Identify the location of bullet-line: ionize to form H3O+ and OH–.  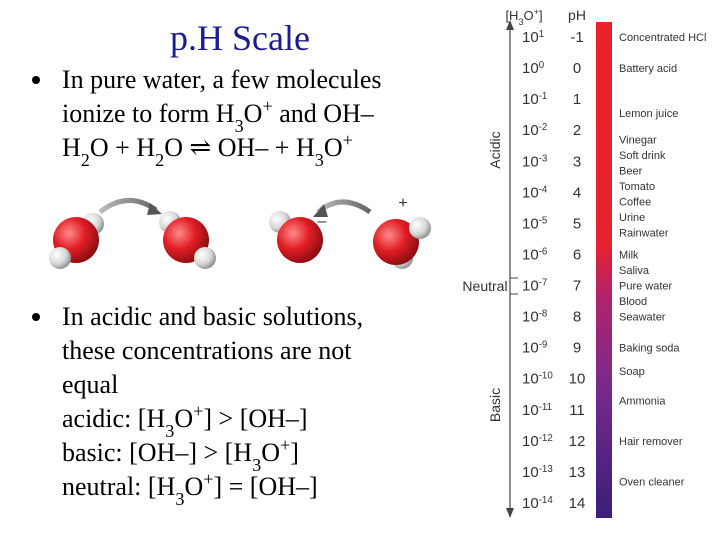
(218, 116).